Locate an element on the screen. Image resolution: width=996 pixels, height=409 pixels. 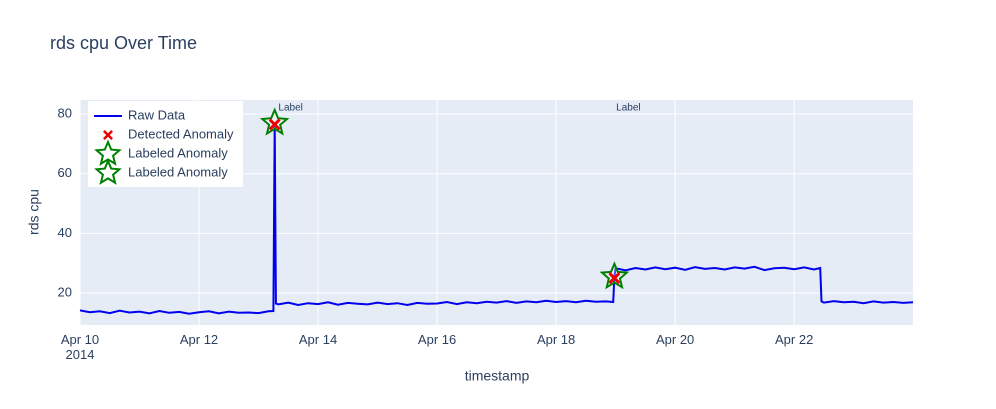
y-tick-label: 80 is located at coordinates (65, 112).